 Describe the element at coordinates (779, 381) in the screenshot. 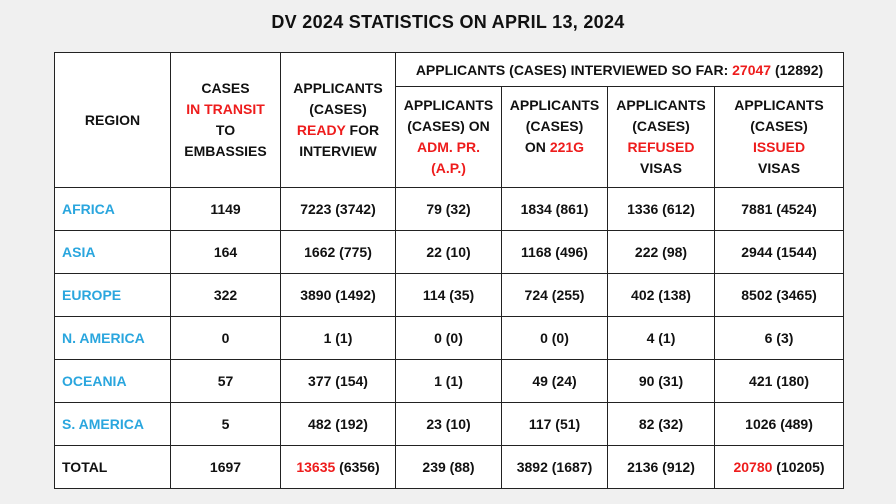

I see `issued-cell: 421 (180)` at that location.